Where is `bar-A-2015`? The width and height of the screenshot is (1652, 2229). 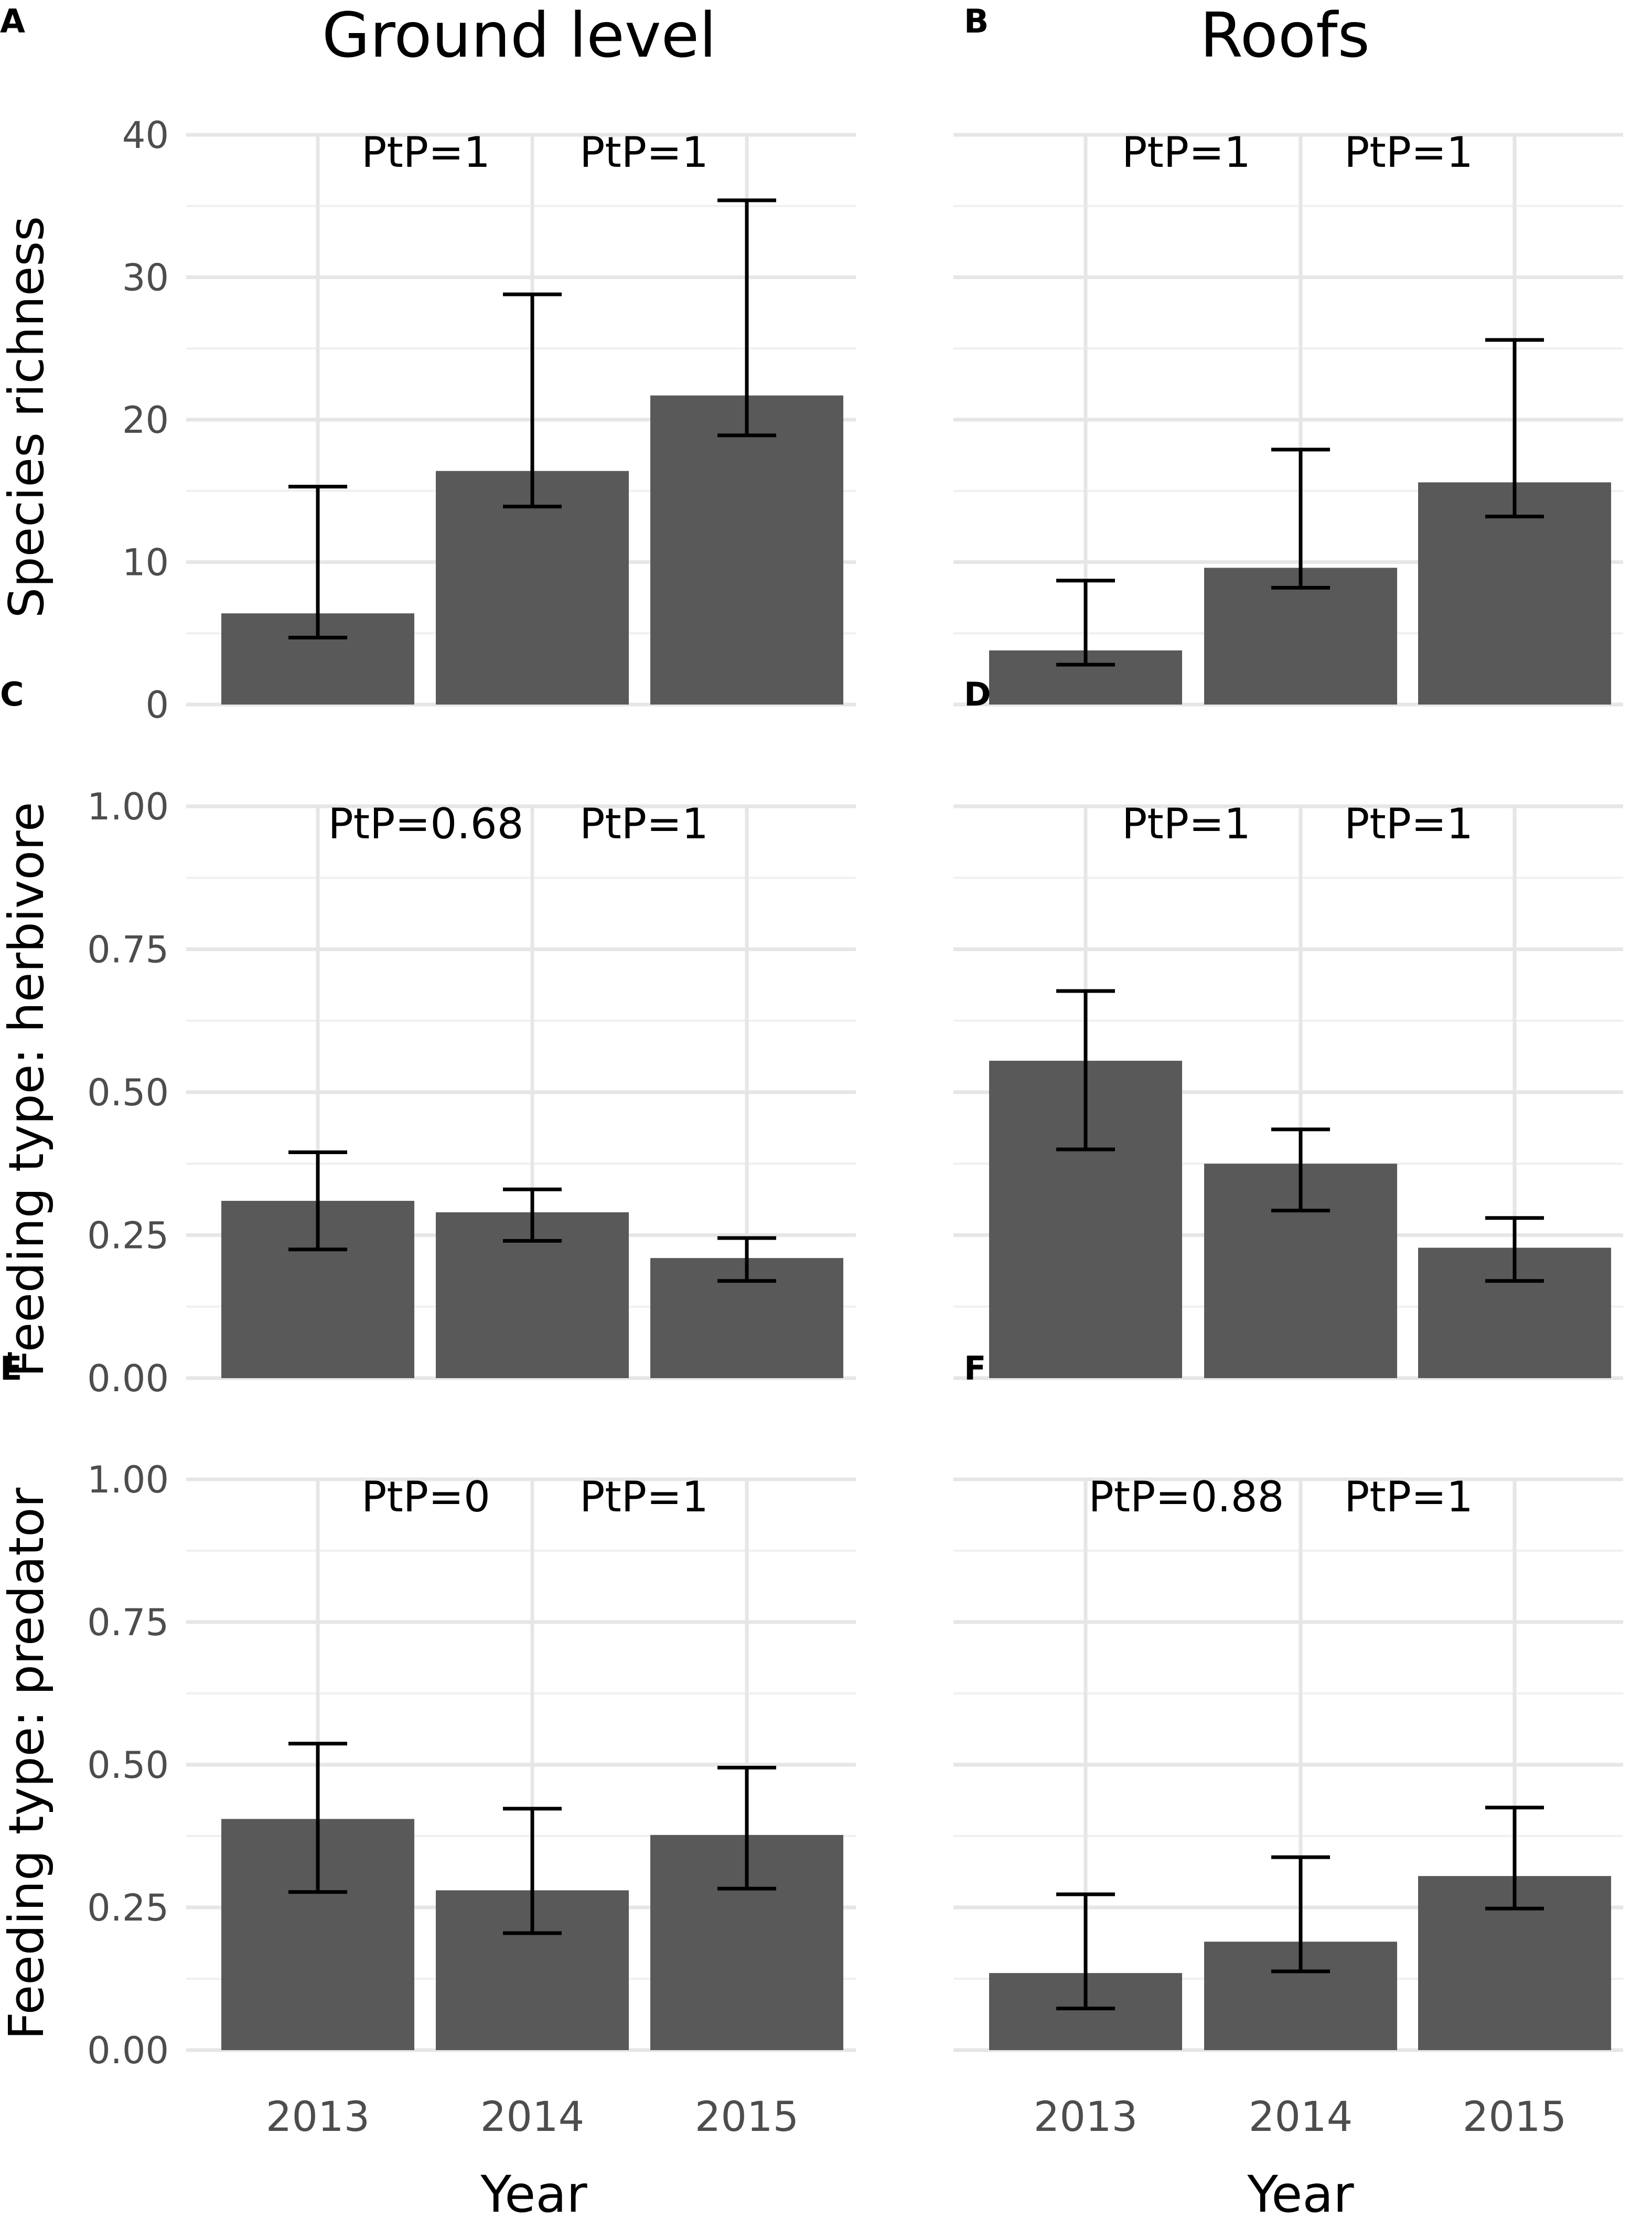 bar-A-2015 is located at coordinates (747, 550).